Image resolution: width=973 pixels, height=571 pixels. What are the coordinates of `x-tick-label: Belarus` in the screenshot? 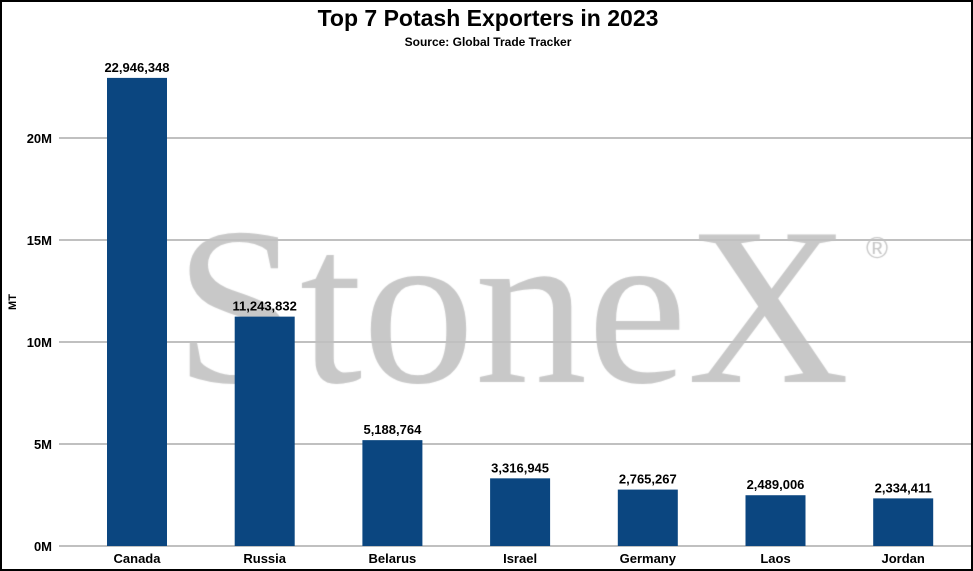 It's located at (393, 558).